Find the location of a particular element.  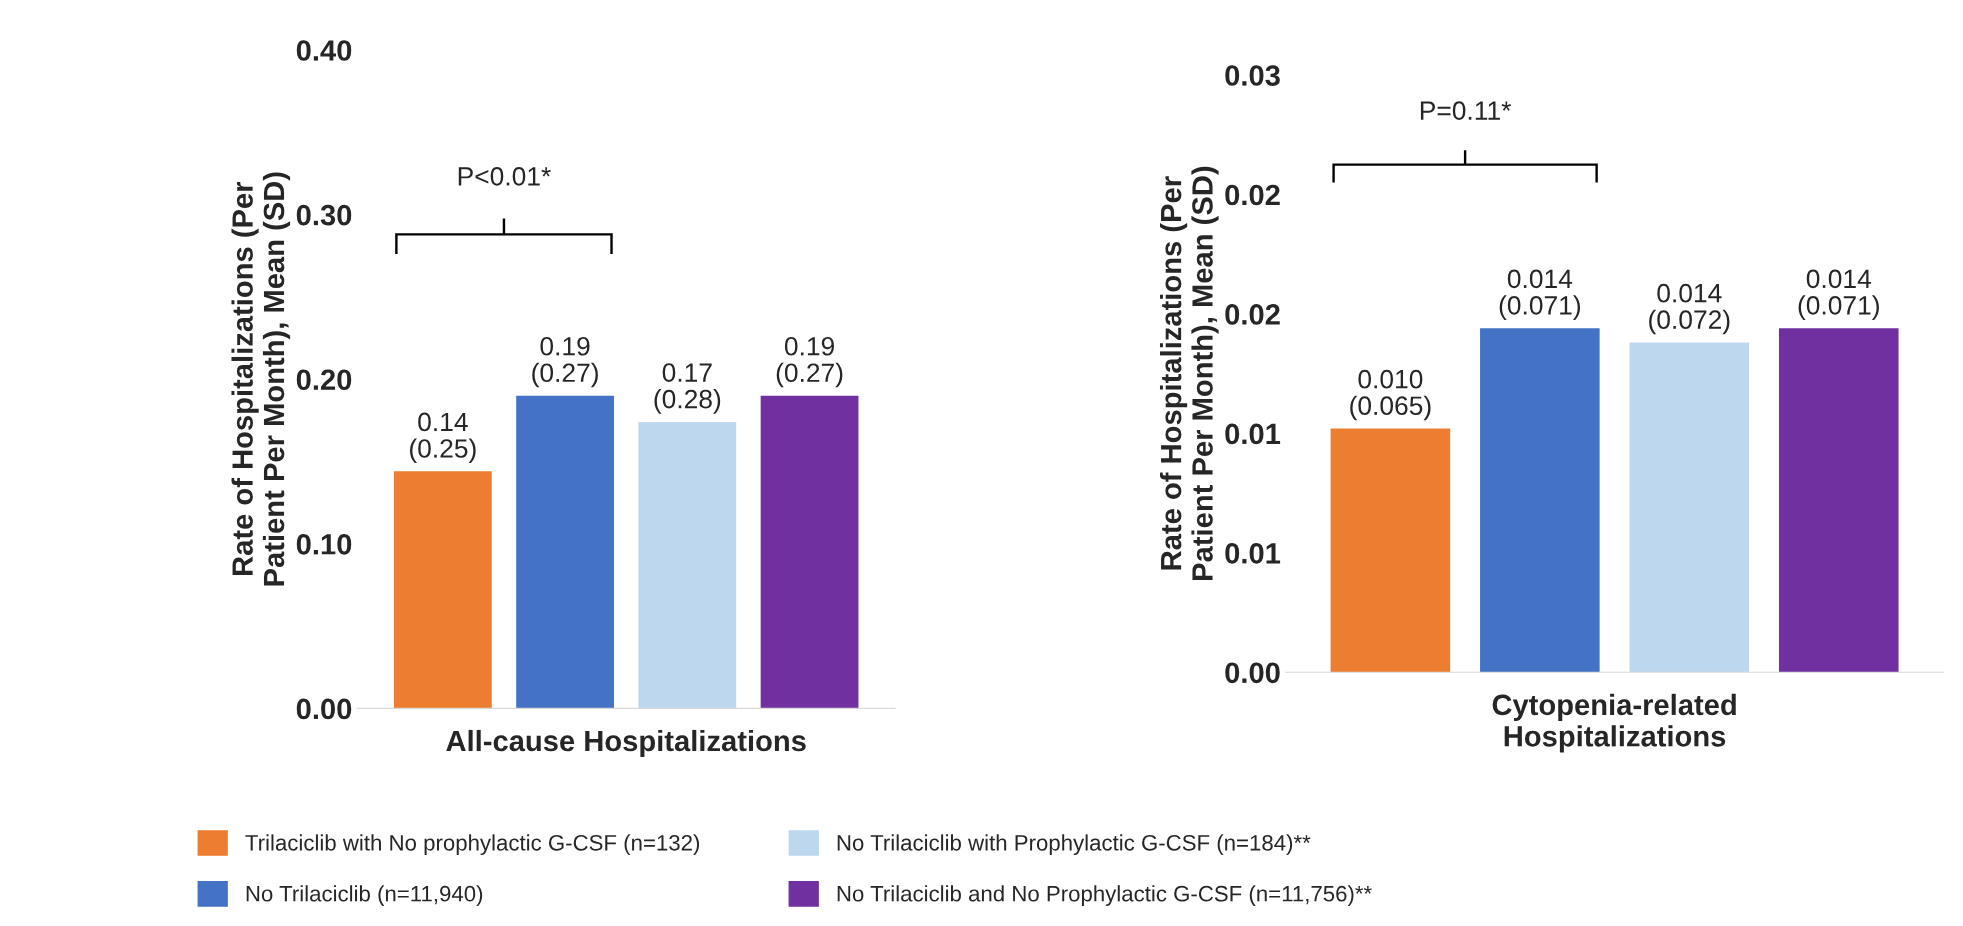

y-tick-label: 0.10 is located at coordinates (324, 544).